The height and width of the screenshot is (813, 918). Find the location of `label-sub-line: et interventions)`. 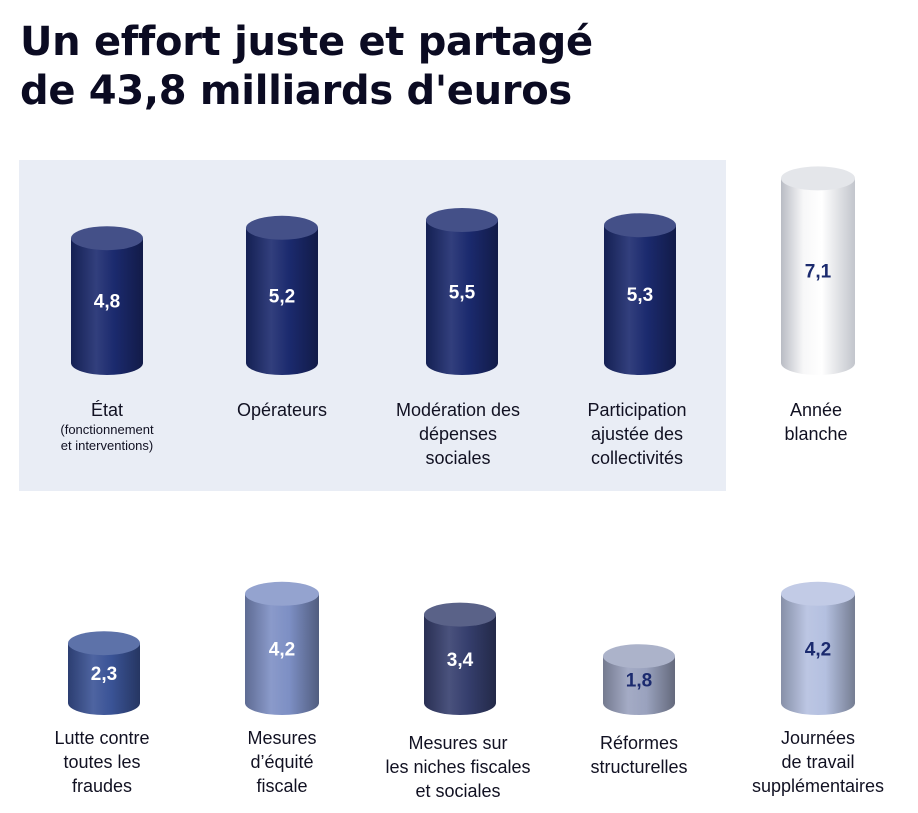

label-sub-line: et interventions) is located at coordinates (107, 445).